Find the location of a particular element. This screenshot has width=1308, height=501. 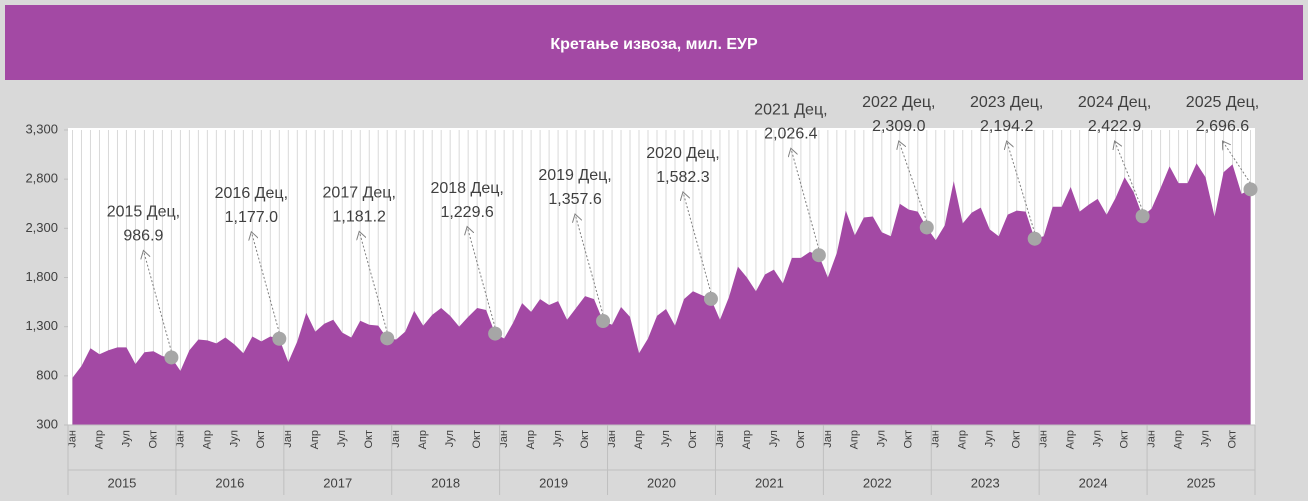

annotation-title: 2024 Дец, is located at coordinates (1114, 102).